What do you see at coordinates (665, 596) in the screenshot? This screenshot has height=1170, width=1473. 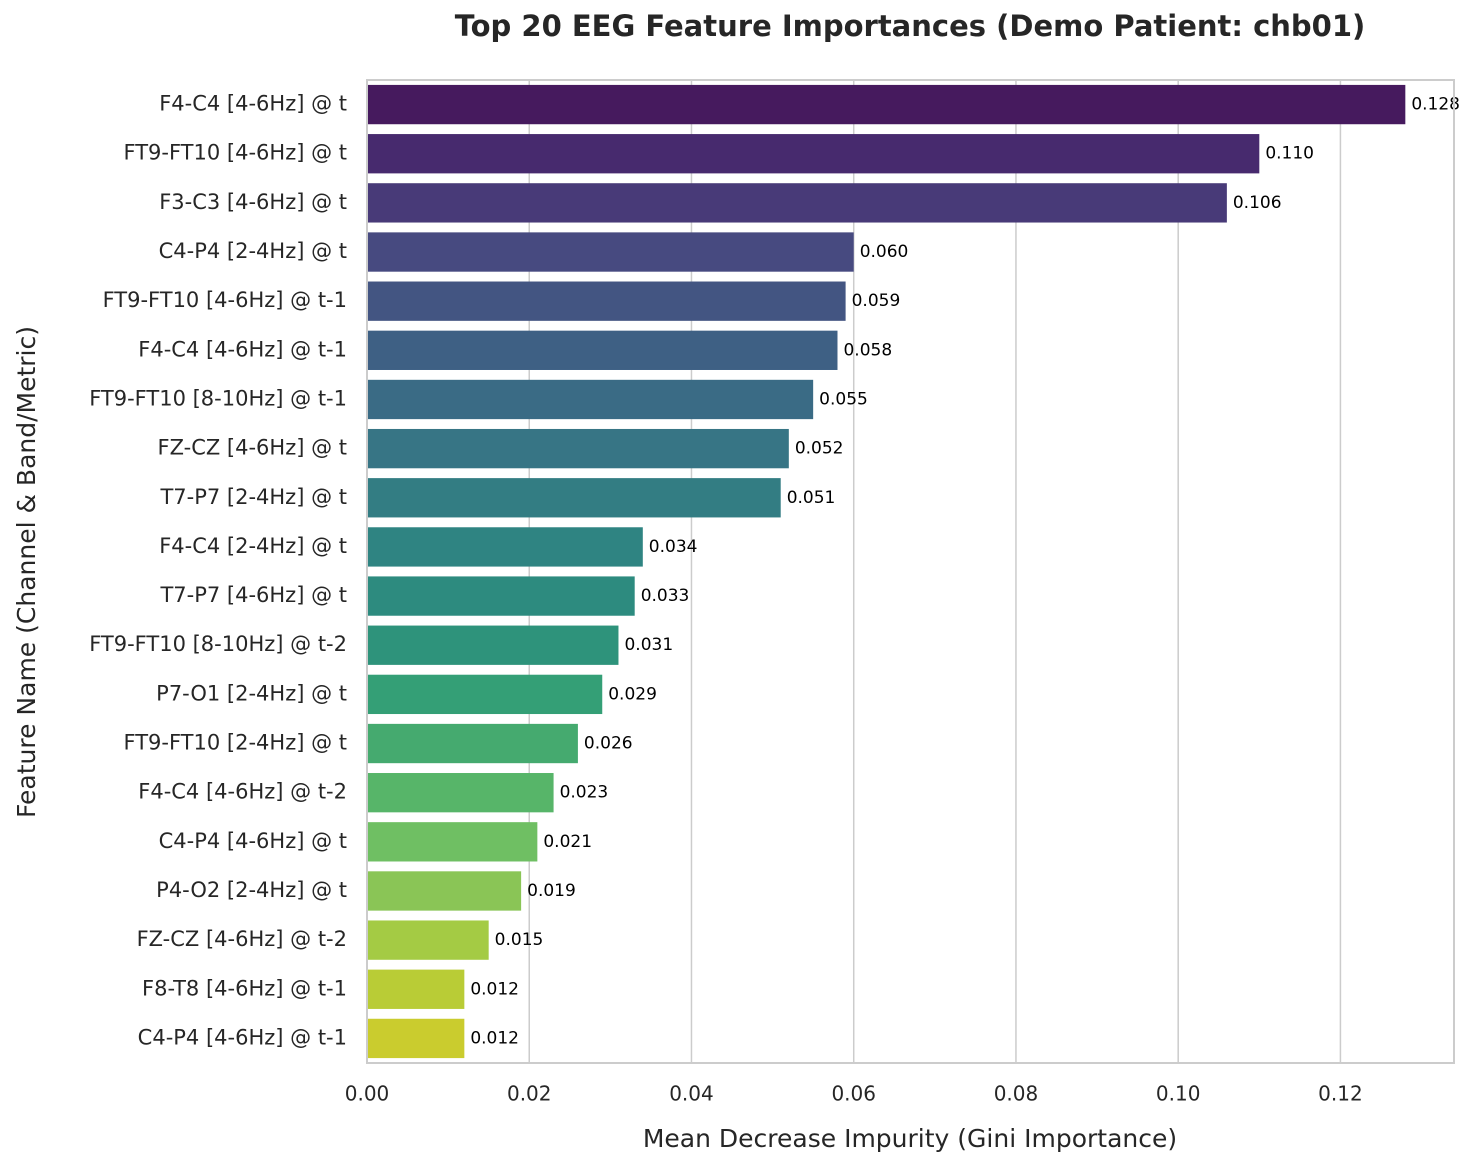 I see `value-label: 0.033` at bounding box center [665, 596].